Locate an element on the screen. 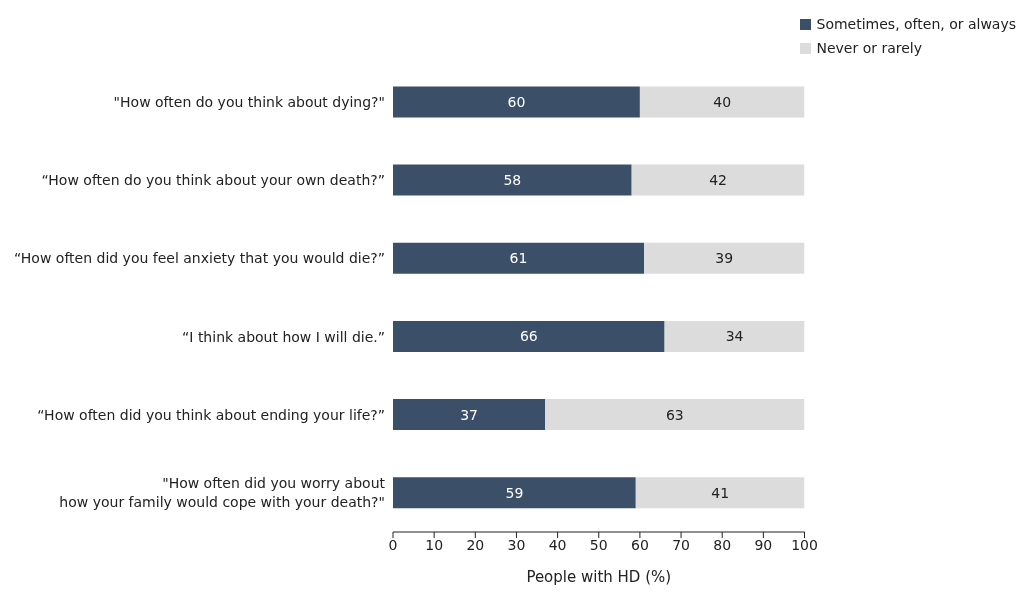 This screenshot has width=1036, height=594. y-tick-label: “I think about how I will die.” is located at coordinates (283, 336).